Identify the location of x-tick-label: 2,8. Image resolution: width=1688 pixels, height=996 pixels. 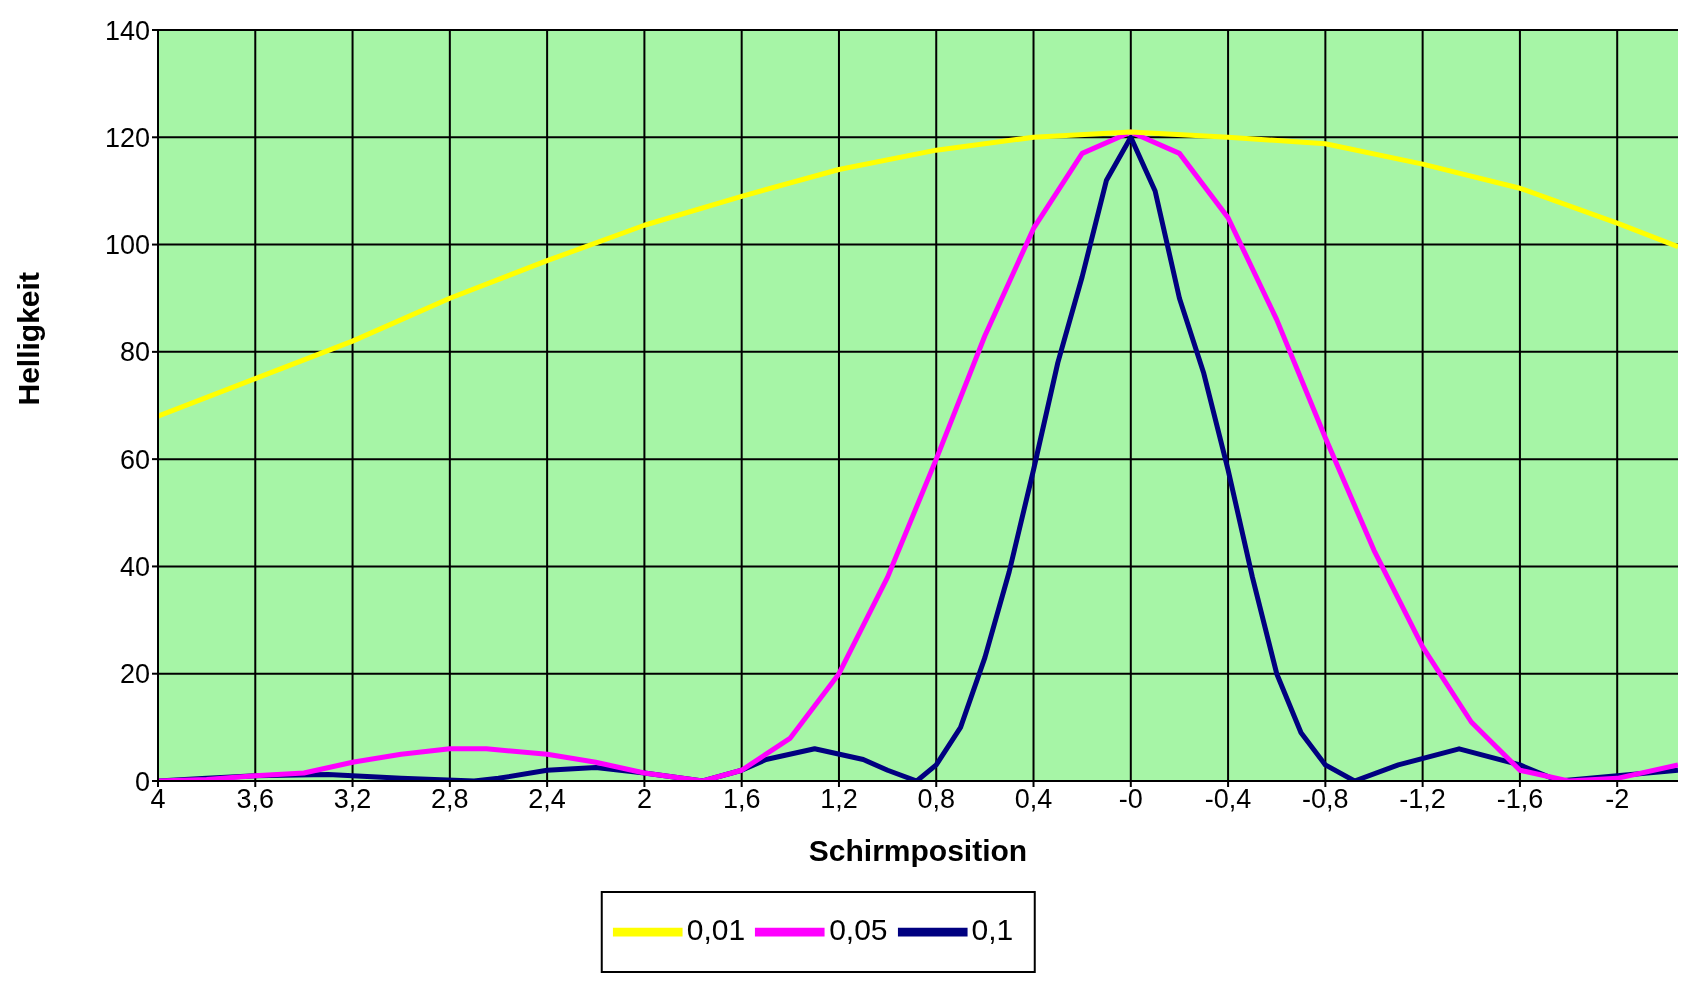
(450, 799).